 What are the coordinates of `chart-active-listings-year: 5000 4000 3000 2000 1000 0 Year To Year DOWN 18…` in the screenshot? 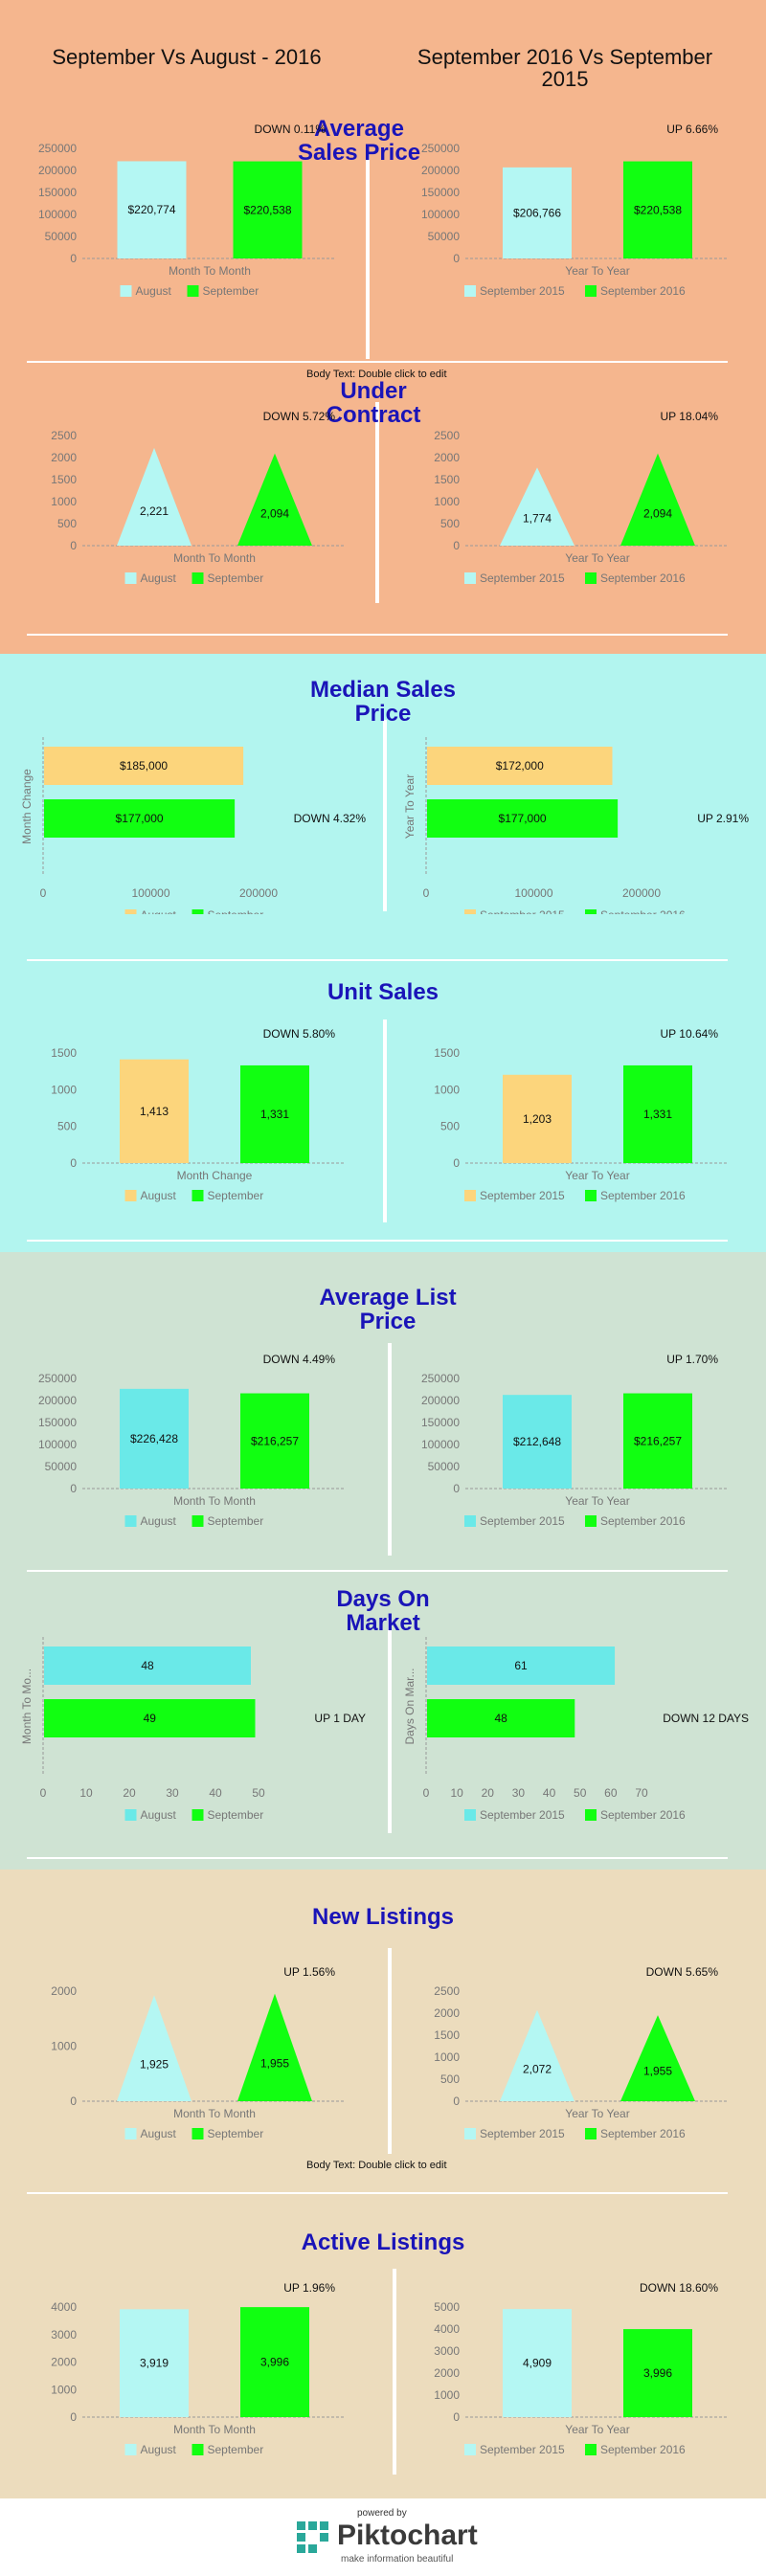 It's located at (581, 2369).